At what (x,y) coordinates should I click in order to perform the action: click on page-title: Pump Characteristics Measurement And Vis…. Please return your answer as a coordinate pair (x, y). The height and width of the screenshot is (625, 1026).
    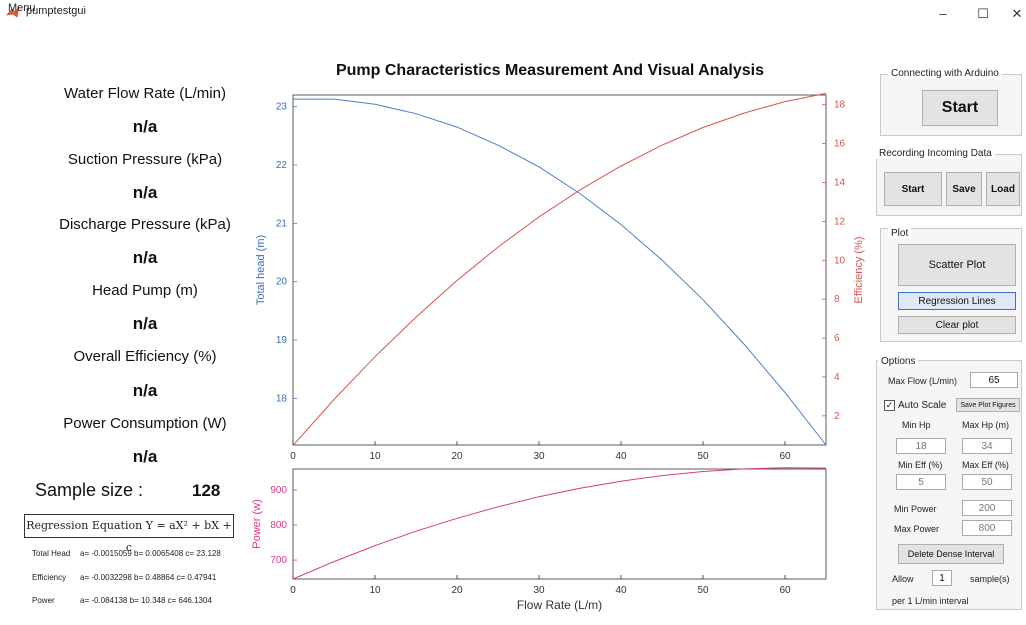
    Looking at the image, I should click on (549, 70).